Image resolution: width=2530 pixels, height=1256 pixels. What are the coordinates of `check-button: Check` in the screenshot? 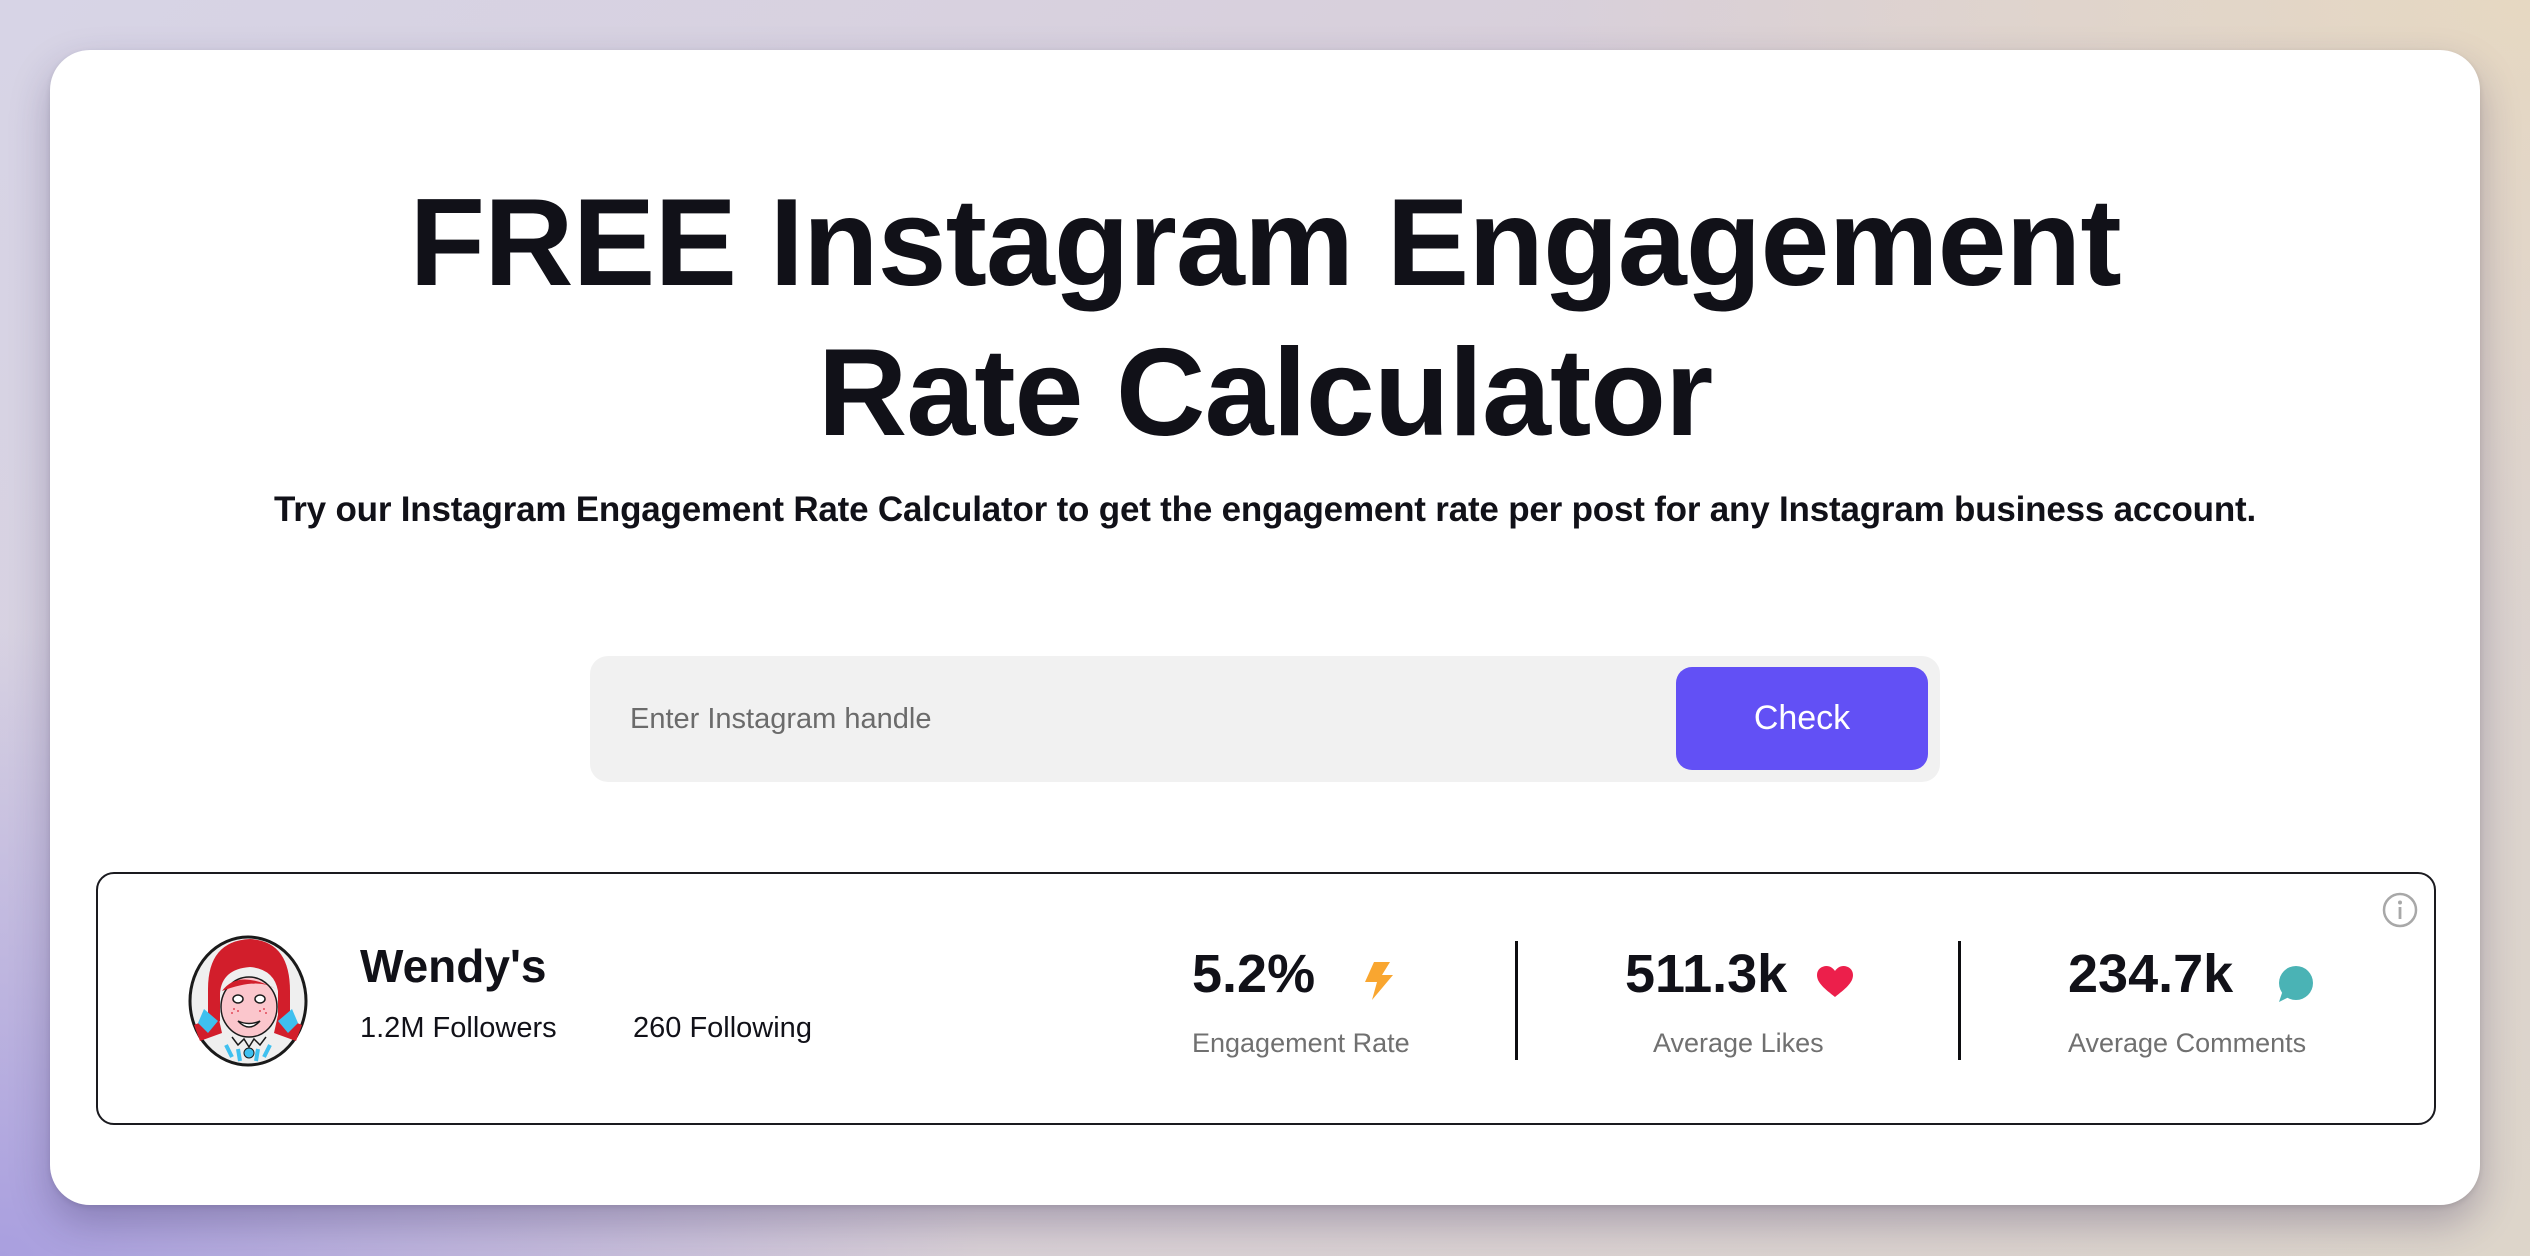 It's located at (1802, 718).